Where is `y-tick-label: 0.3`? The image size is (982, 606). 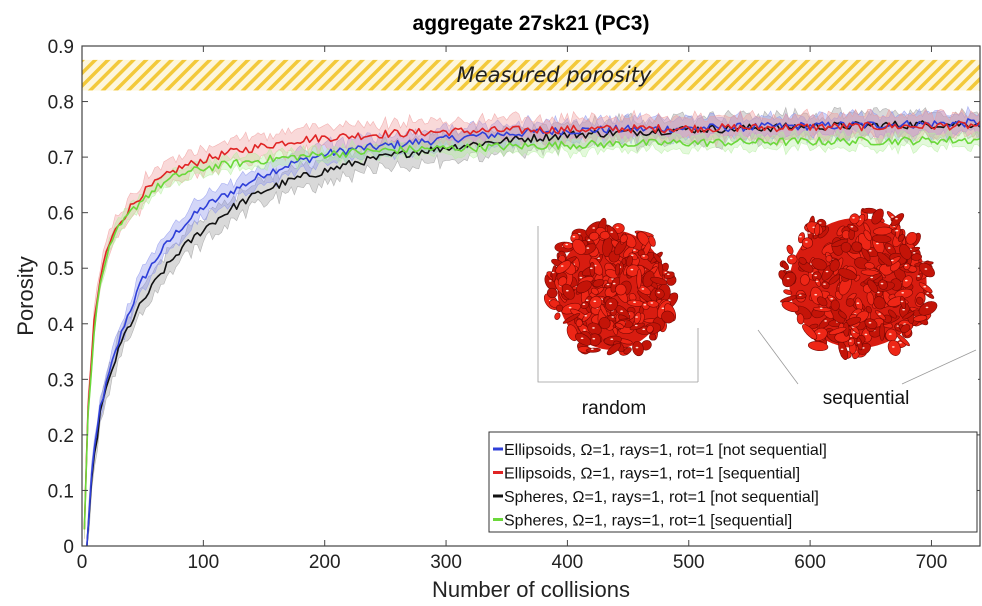 y-tick-label: 0.3 is located at coordinates (61, 380).